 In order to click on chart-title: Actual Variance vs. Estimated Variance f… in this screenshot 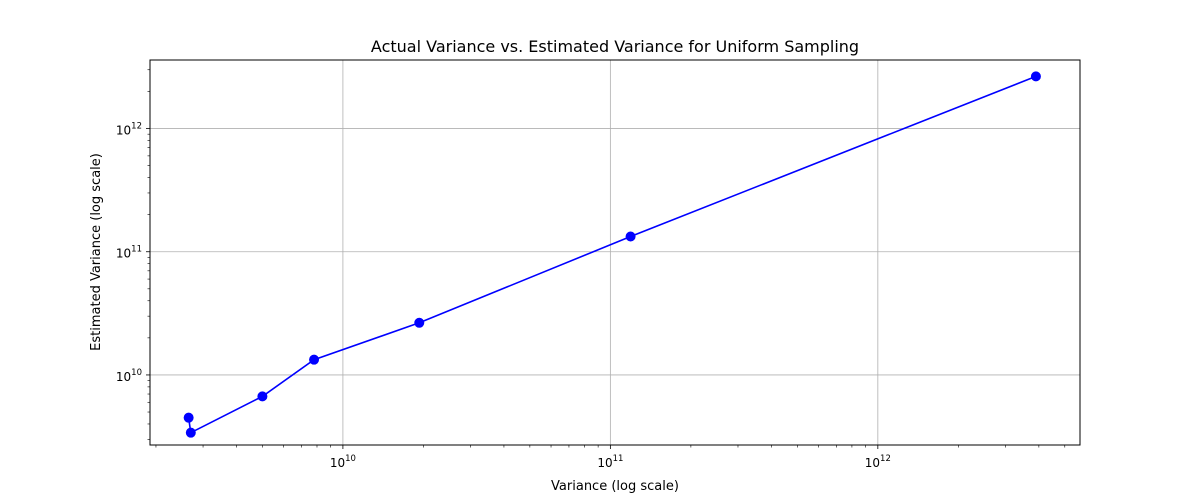, I will do `click(615, 46)`.